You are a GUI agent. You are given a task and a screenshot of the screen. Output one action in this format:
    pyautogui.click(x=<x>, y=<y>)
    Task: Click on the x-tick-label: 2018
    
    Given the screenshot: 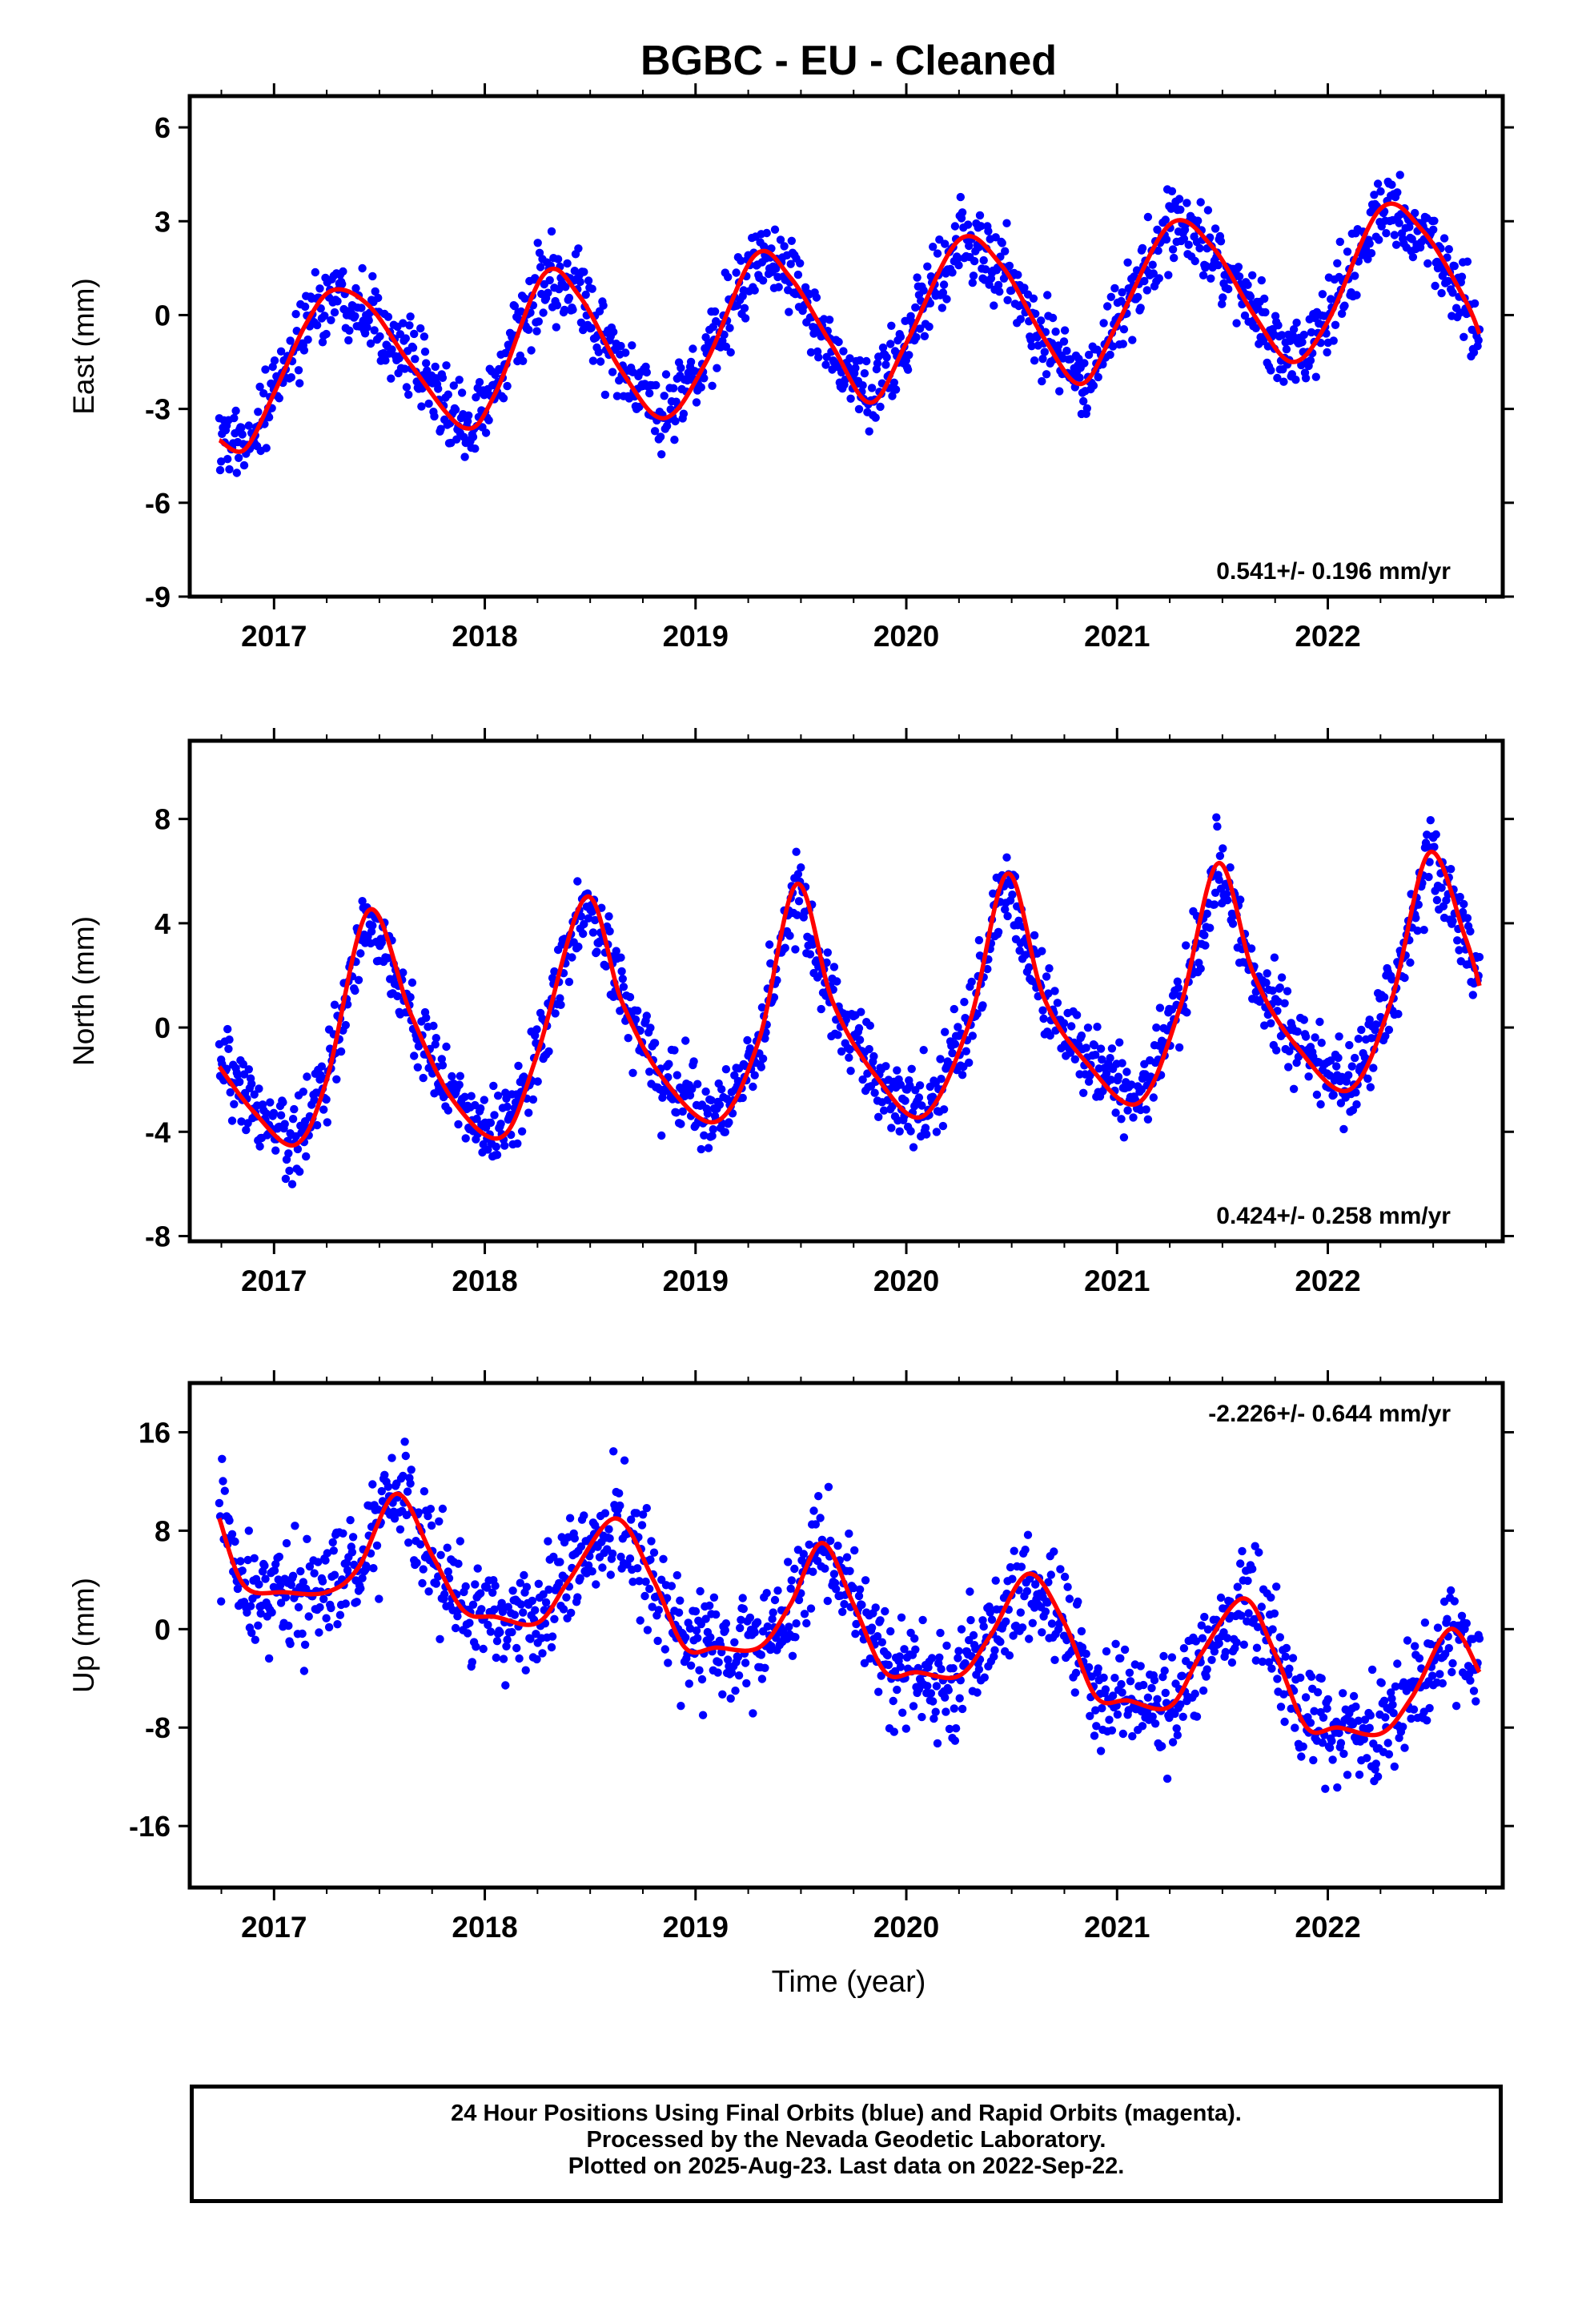 What is the action you would take?
    pyautogui.click(x=485, y=1927)
    